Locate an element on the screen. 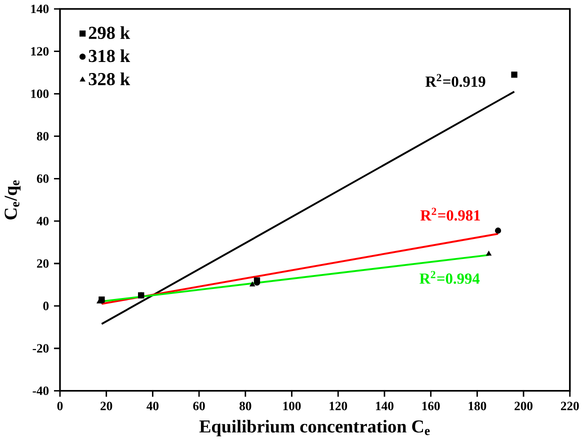 The height and width of the screenshot is (441, 584). y-tick-label: -20 is located at coordinates (40, 348).